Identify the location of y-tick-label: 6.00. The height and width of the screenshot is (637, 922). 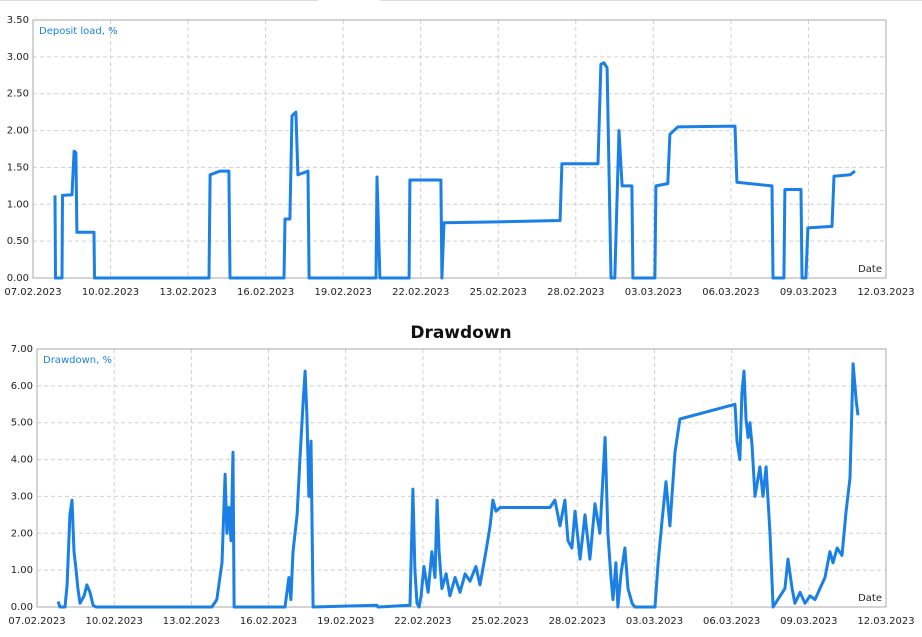
(22, 386).